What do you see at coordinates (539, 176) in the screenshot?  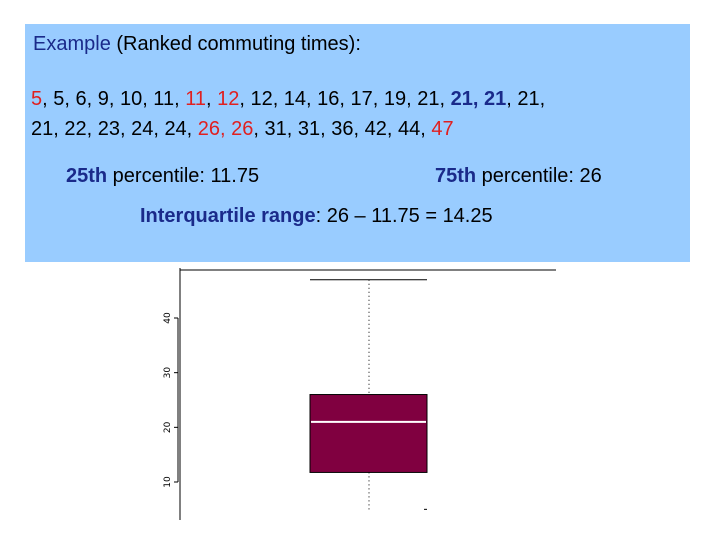 I see `percentile-75-value: percentile: 26` at bounding box center [539, 176].